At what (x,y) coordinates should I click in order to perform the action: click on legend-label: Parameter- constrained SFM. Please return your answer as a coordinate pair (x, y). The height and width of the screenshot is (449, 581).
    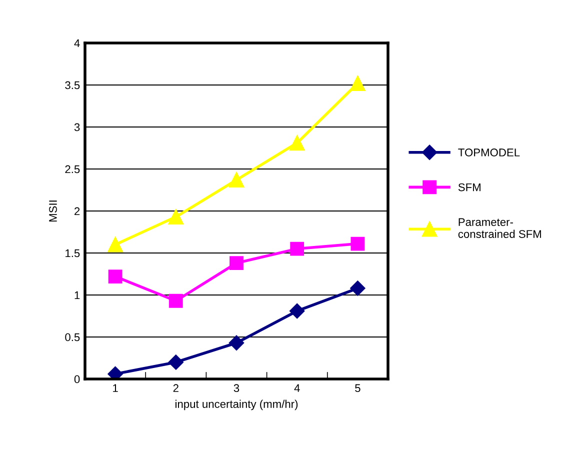
    Looking at the image, I should click on (499, 228).